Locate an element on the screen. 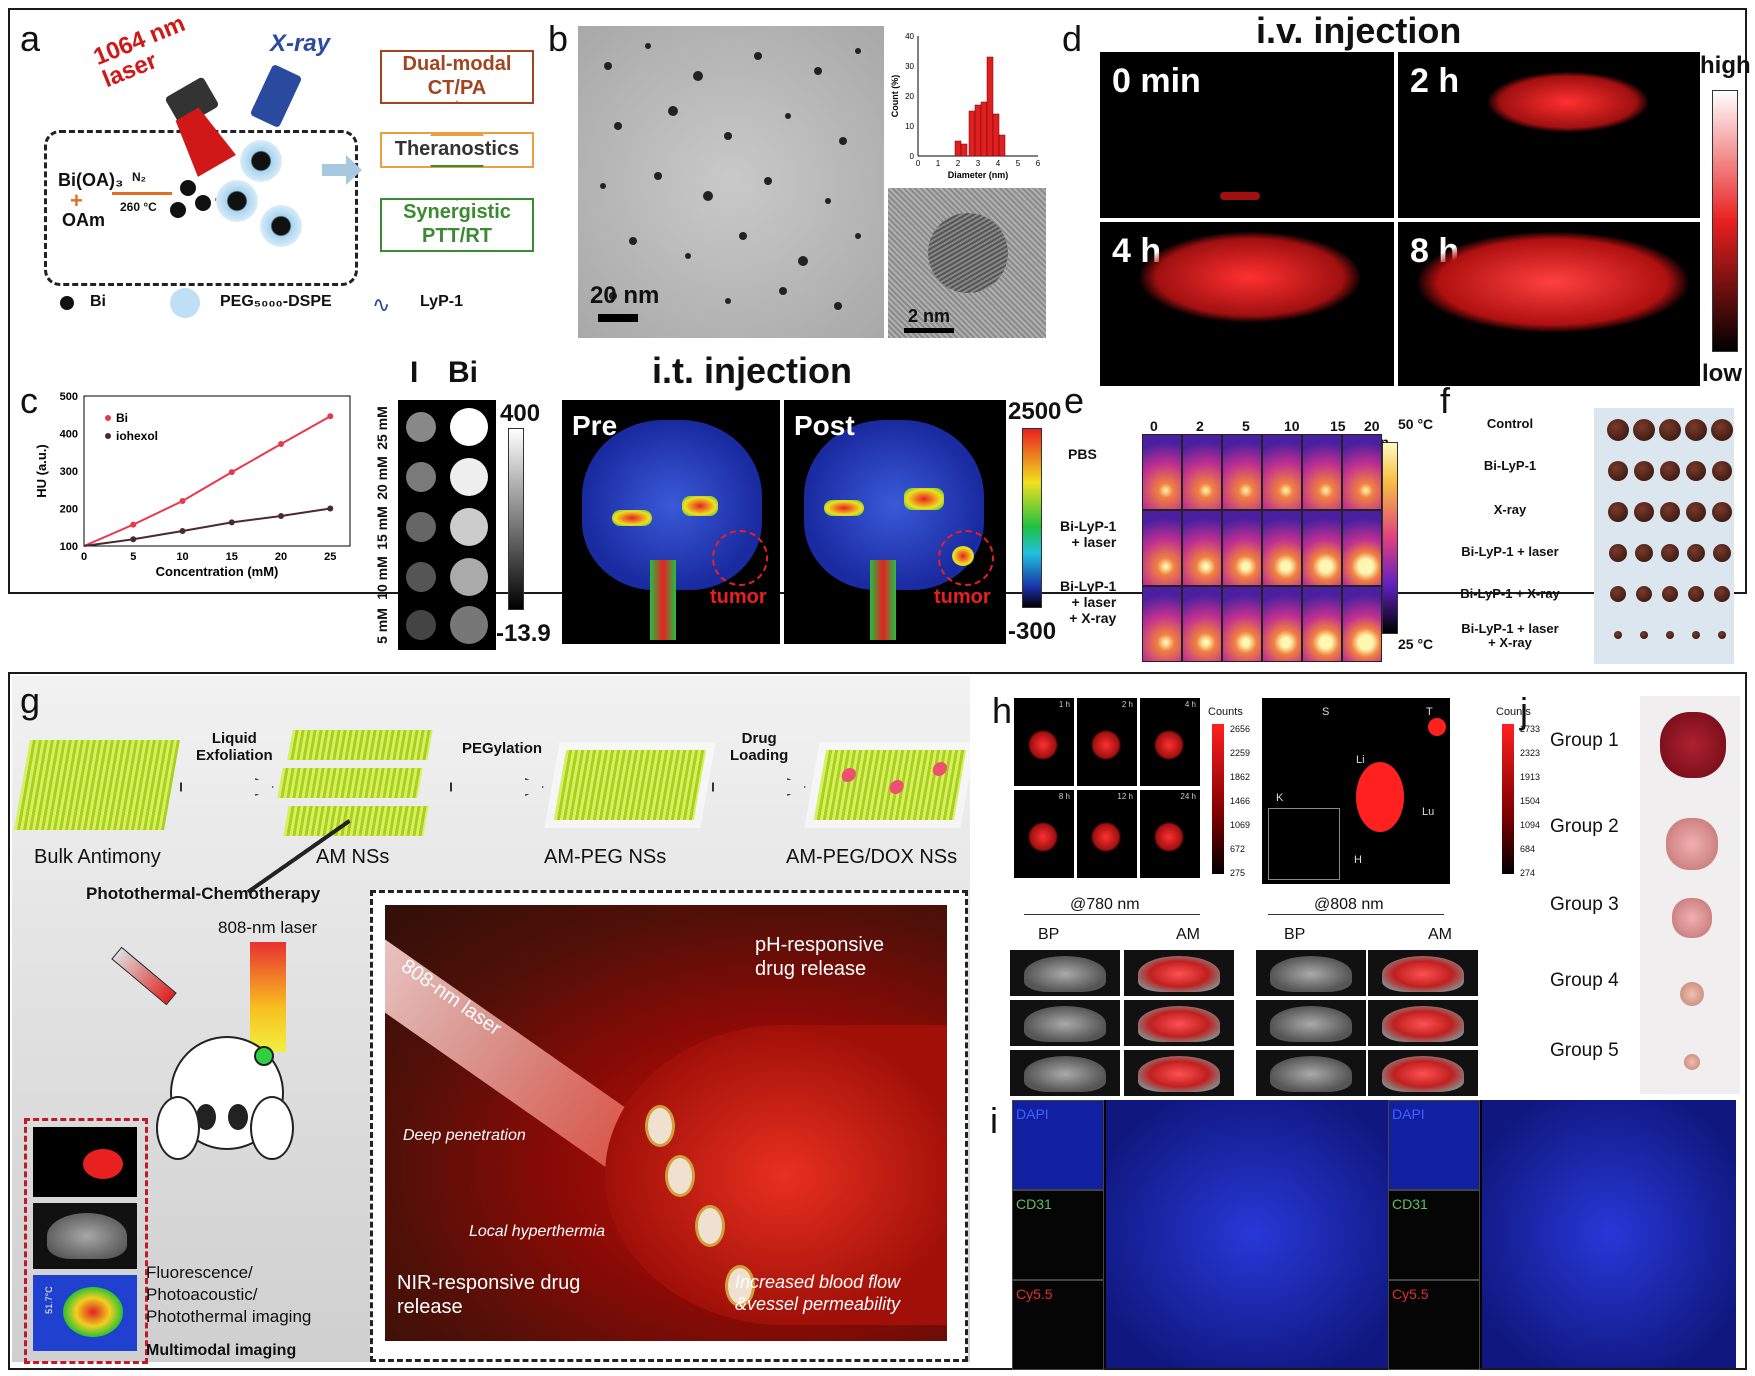 This screenshot has height=1376, width=1755. stain-label: CD31 is located at coordinates (1410, 1204).